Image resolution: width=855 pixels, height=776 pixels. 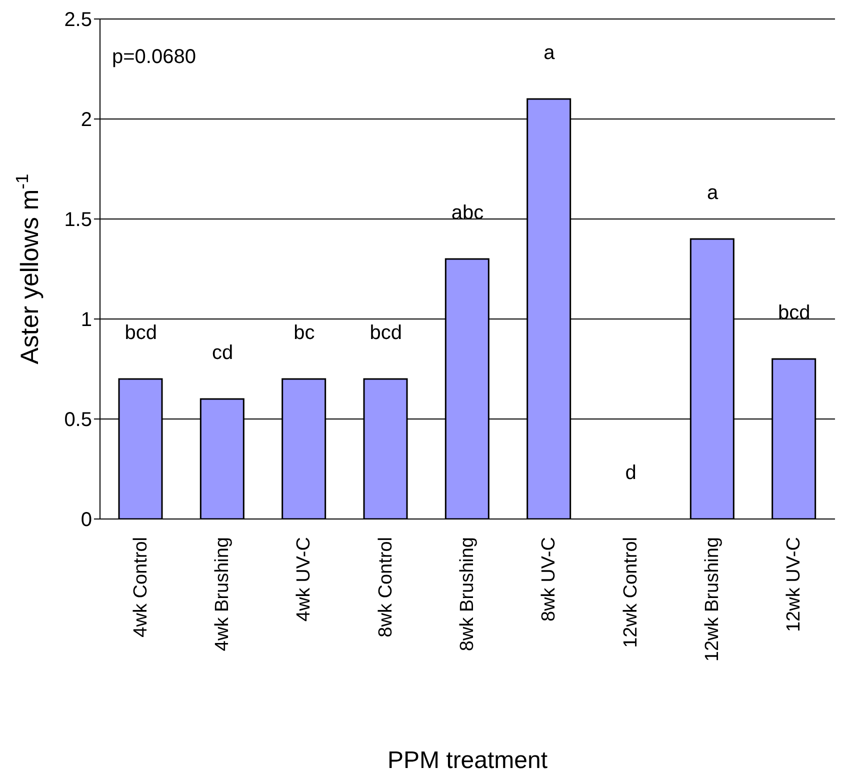 I want to click on x-tick-label: 8wk Control, so click(x=385, y=587).